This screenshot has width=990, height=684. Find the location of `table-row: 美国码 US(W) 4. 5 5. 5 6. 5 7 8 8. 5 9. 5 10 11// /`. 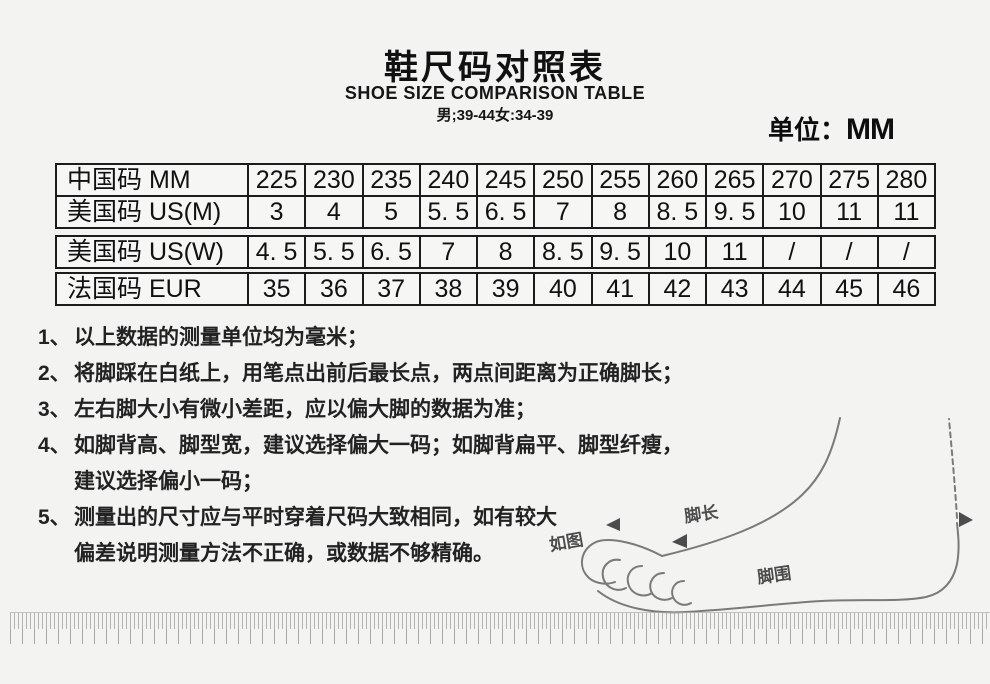

table-row: 美国码 US(W) 4. 5 5. 5 6. 5 7 8 8. 5 9. 5 10 11// / is located at coordinates (496, 252).